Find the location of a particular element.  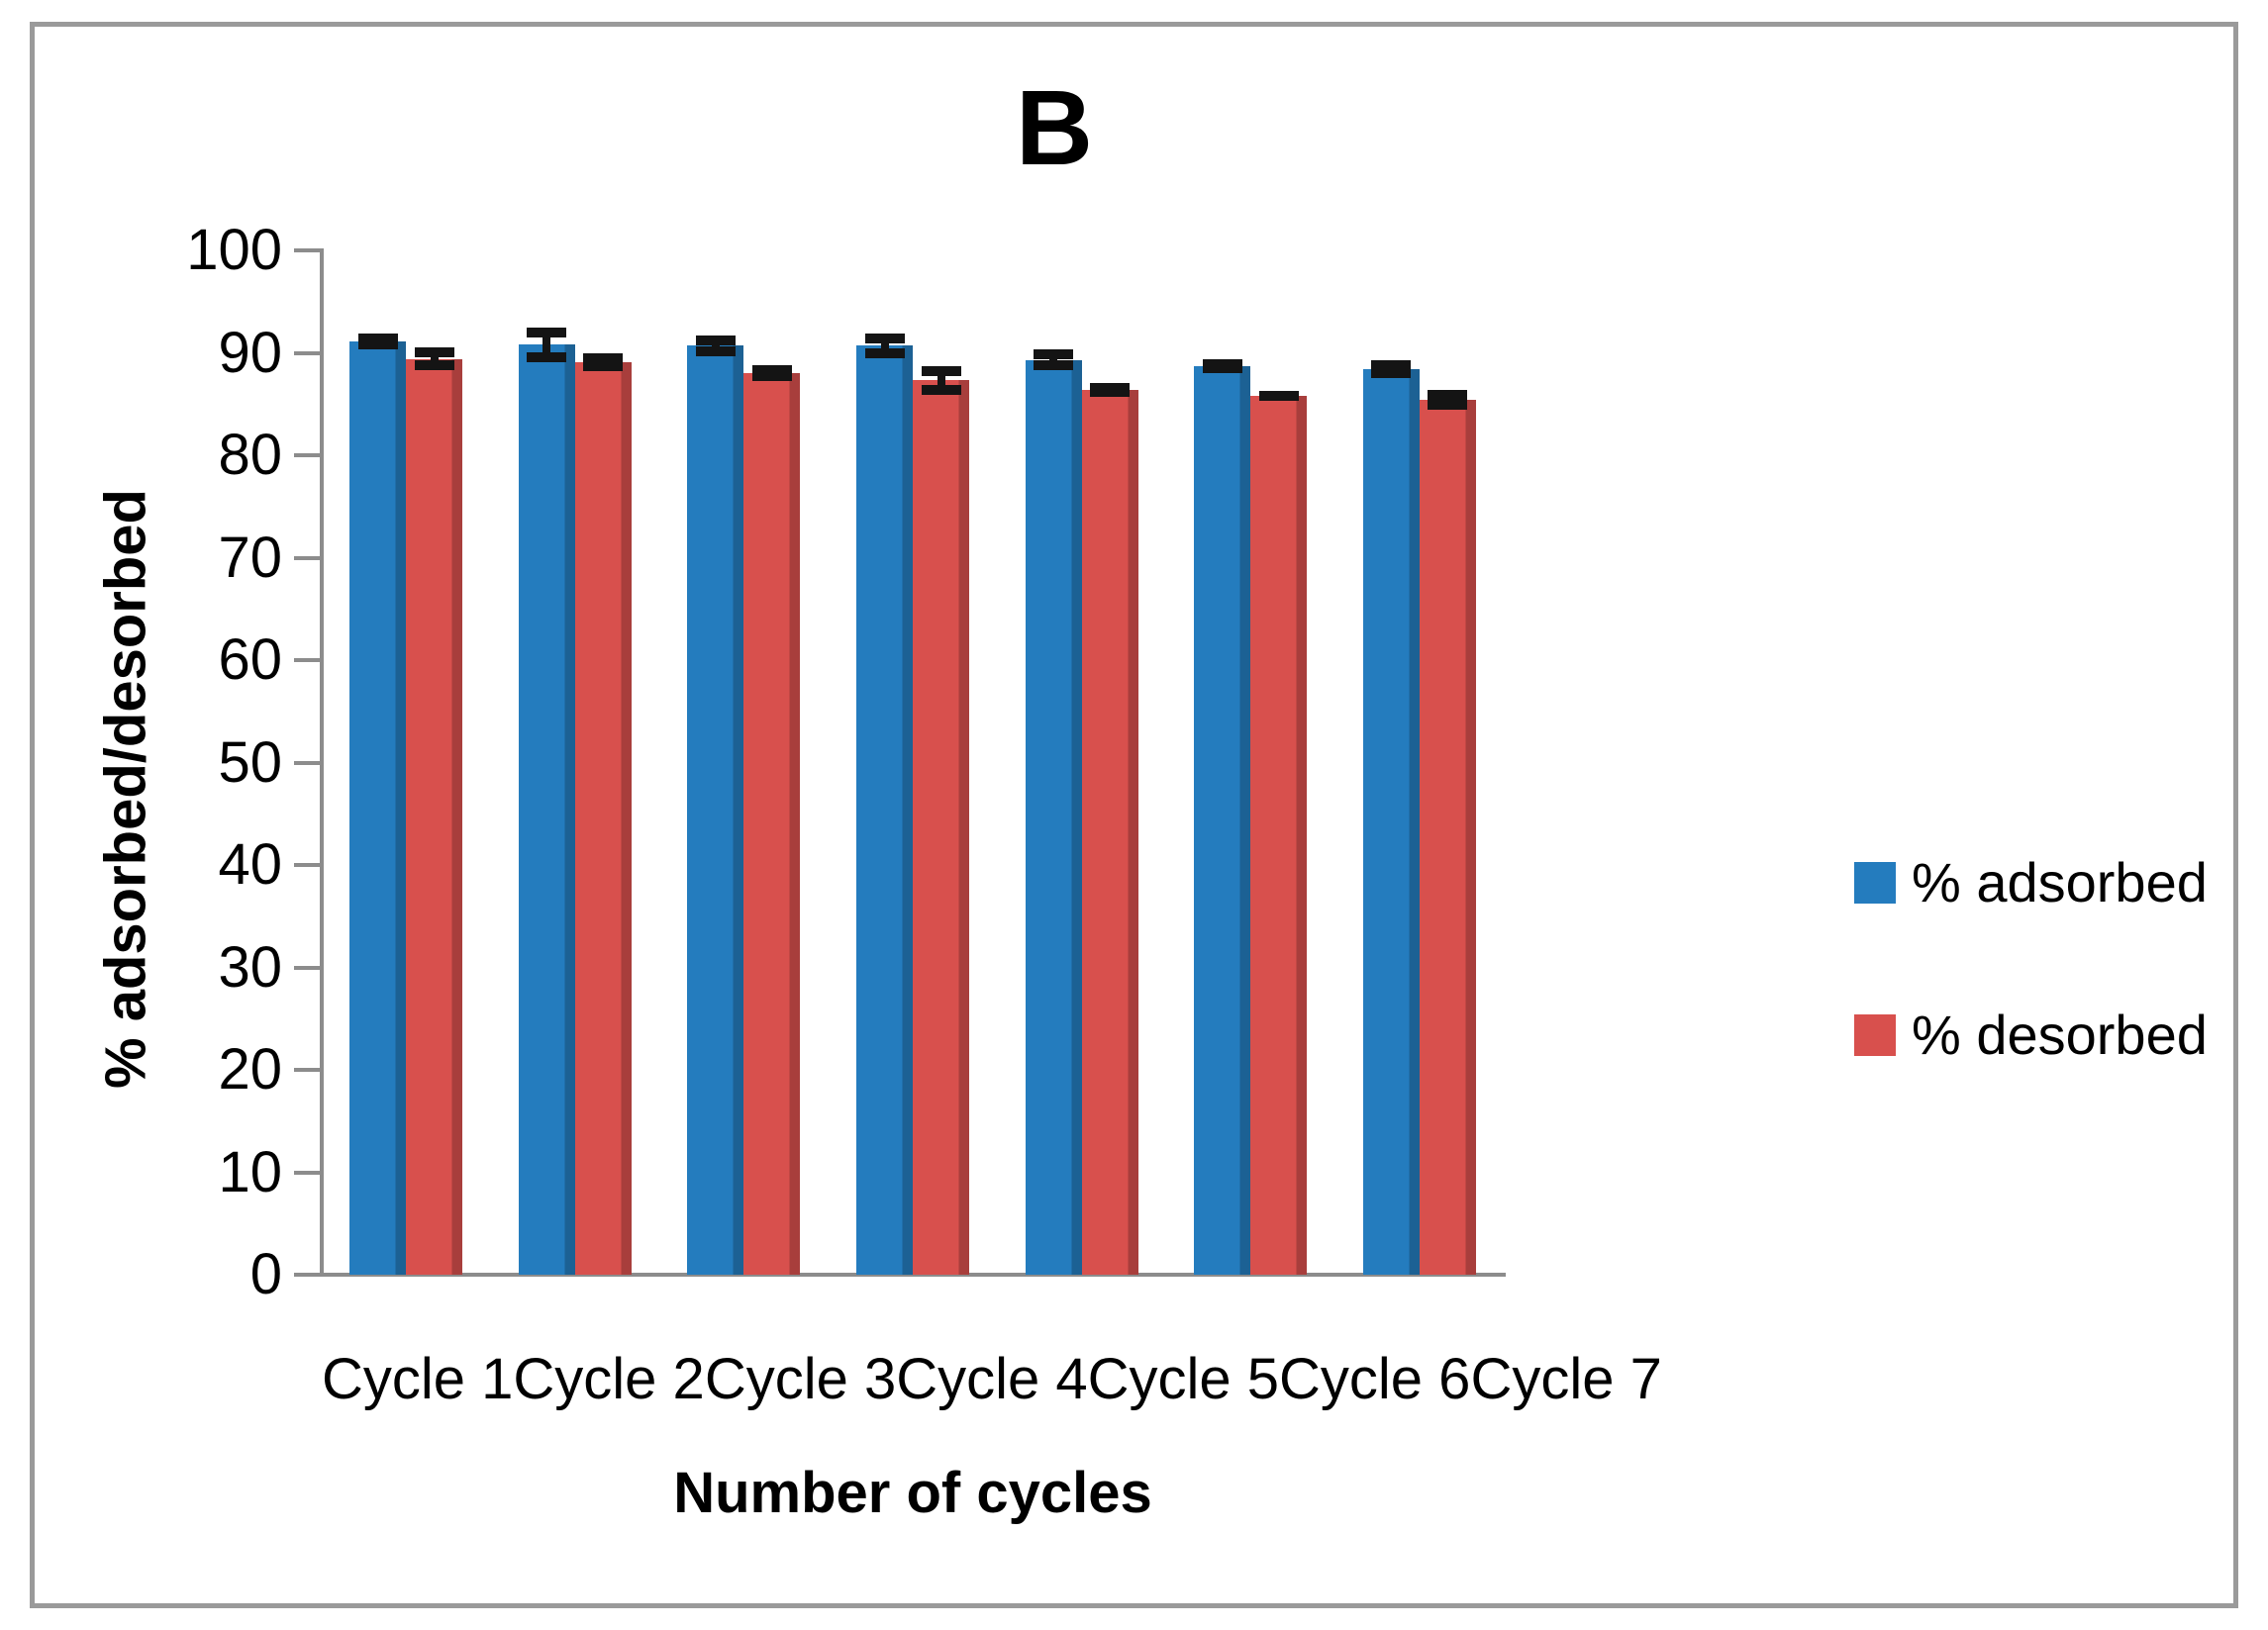

x-axis-line is located at coordinates (912, 1275).